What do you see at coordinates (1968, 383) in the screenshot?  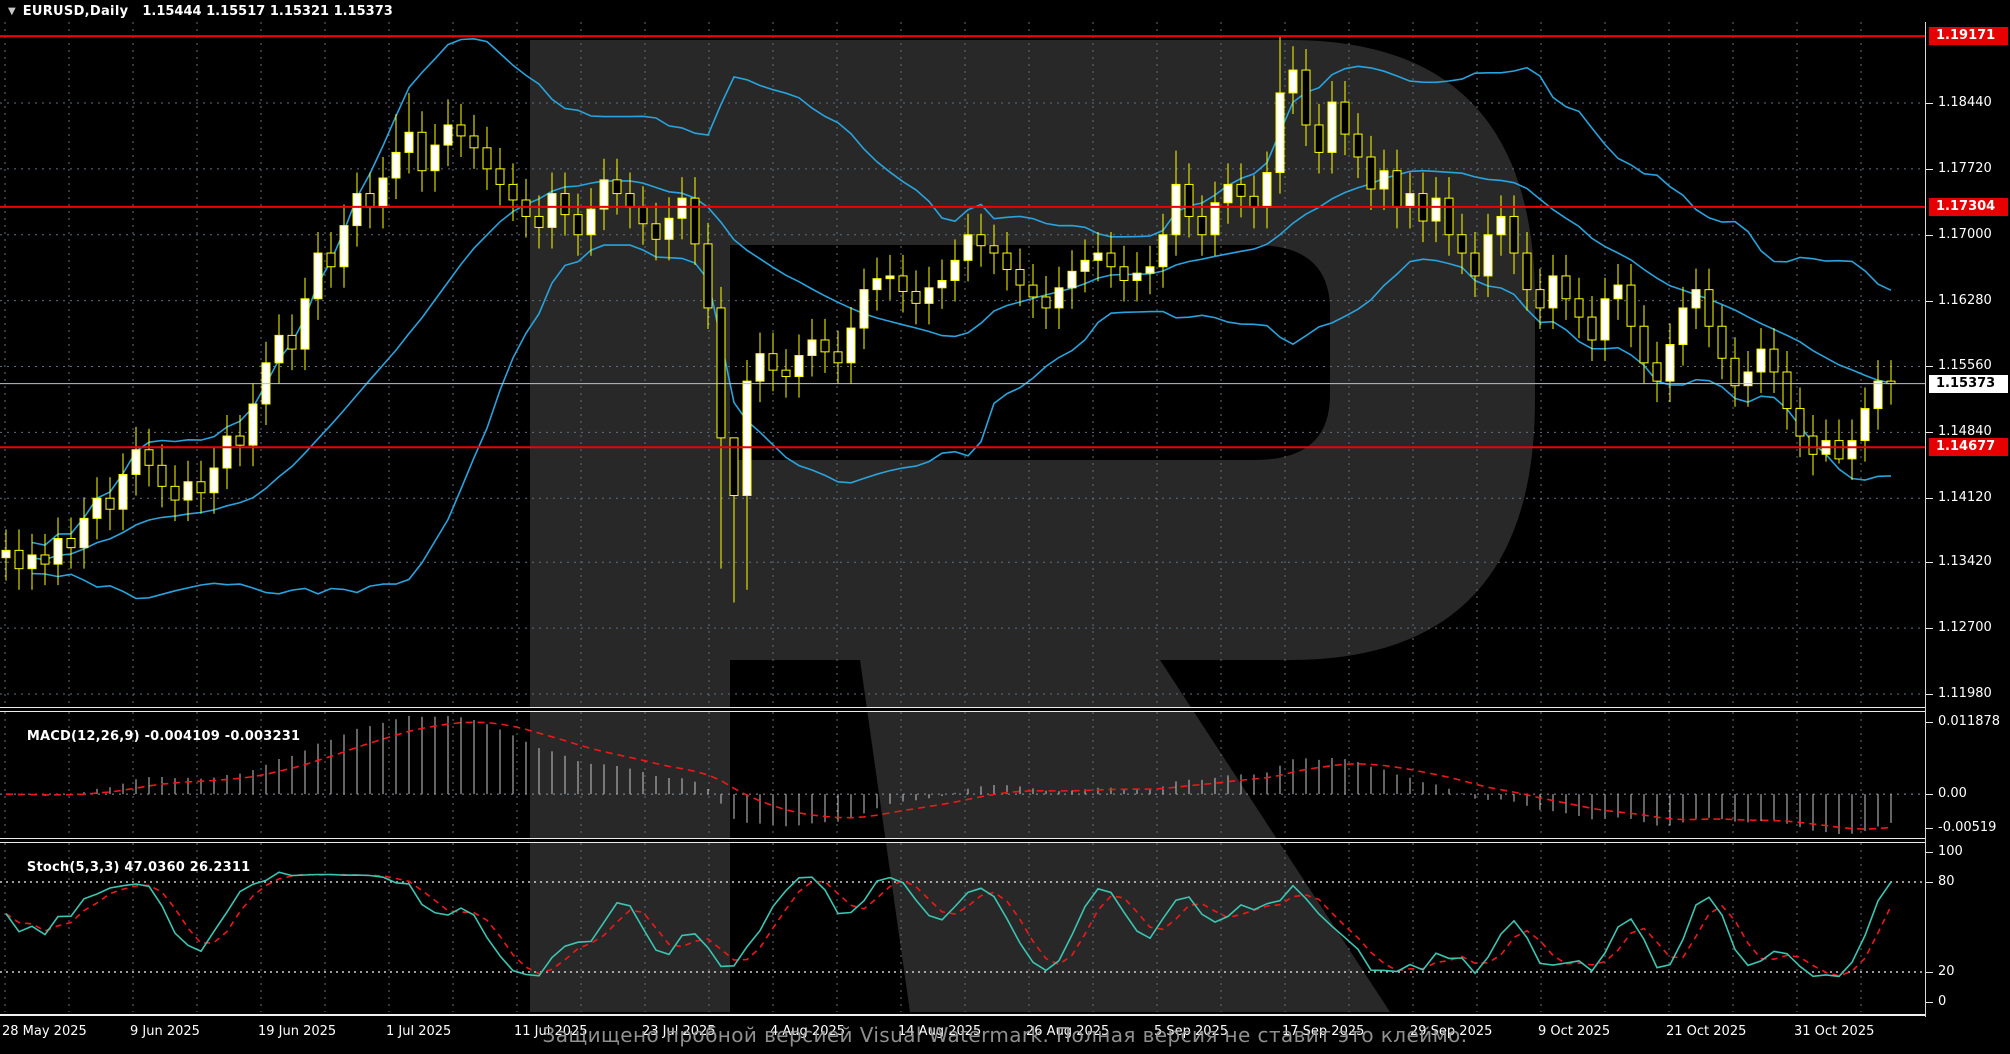 I see `current-price-badge: 1.15373` at bounding box center [1968, 383].